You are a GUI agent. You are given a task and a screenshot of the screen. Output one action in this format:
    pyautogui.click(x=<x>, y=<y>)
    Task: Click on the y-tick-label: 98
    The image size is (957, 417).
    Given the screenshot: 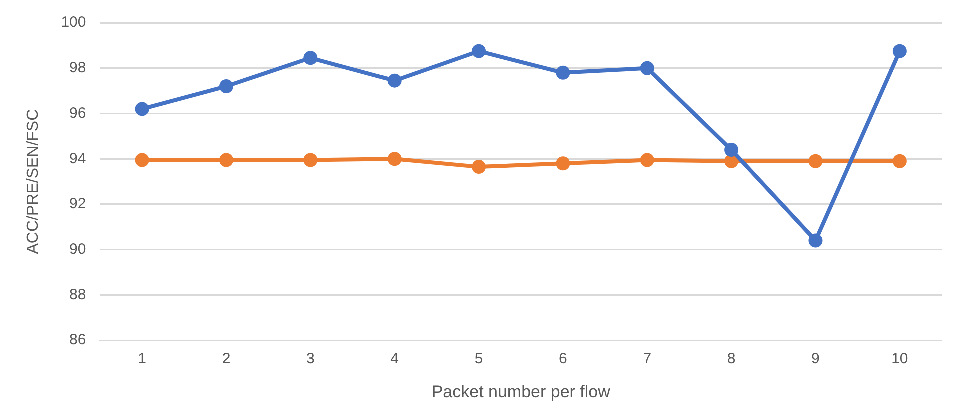 What is the action you would take?
    pyautogui.click(x=78, y=68)
    